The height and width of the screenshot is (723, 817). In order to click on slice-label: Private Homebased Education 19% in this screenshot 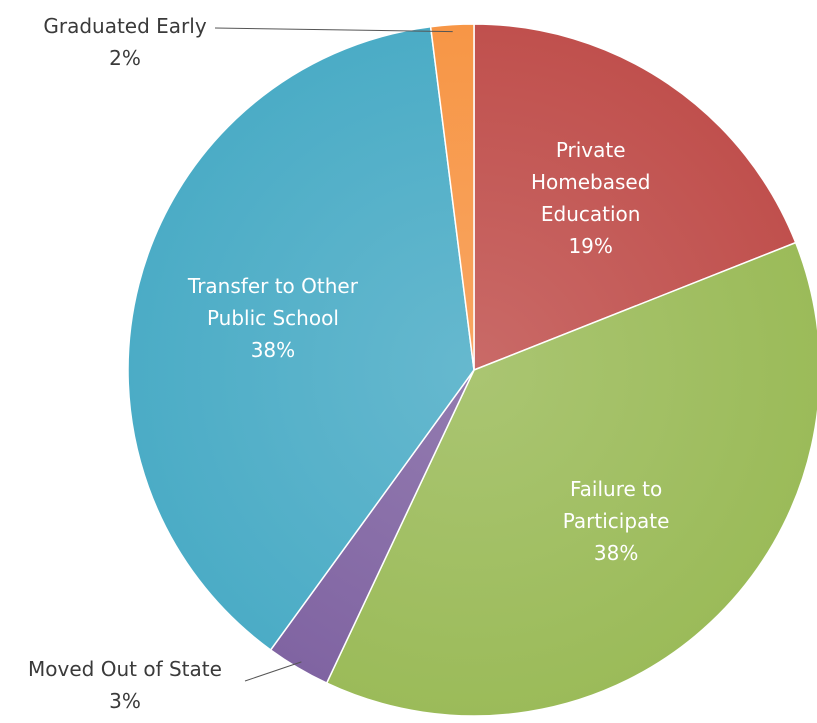, I will do `click(591, 198)`.